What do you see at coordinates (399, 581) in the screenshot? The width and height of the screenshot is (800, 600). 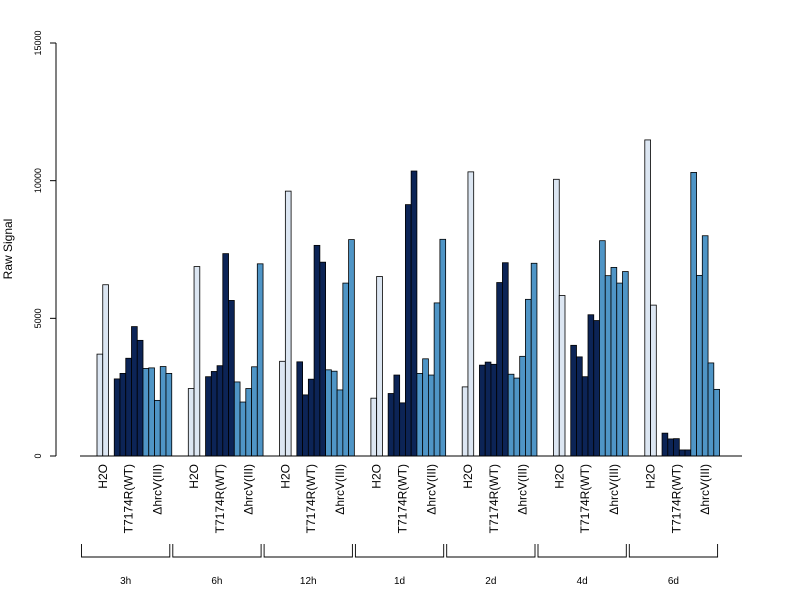 I see `timepoint-label: 1d` at bounding box center [399, 581].